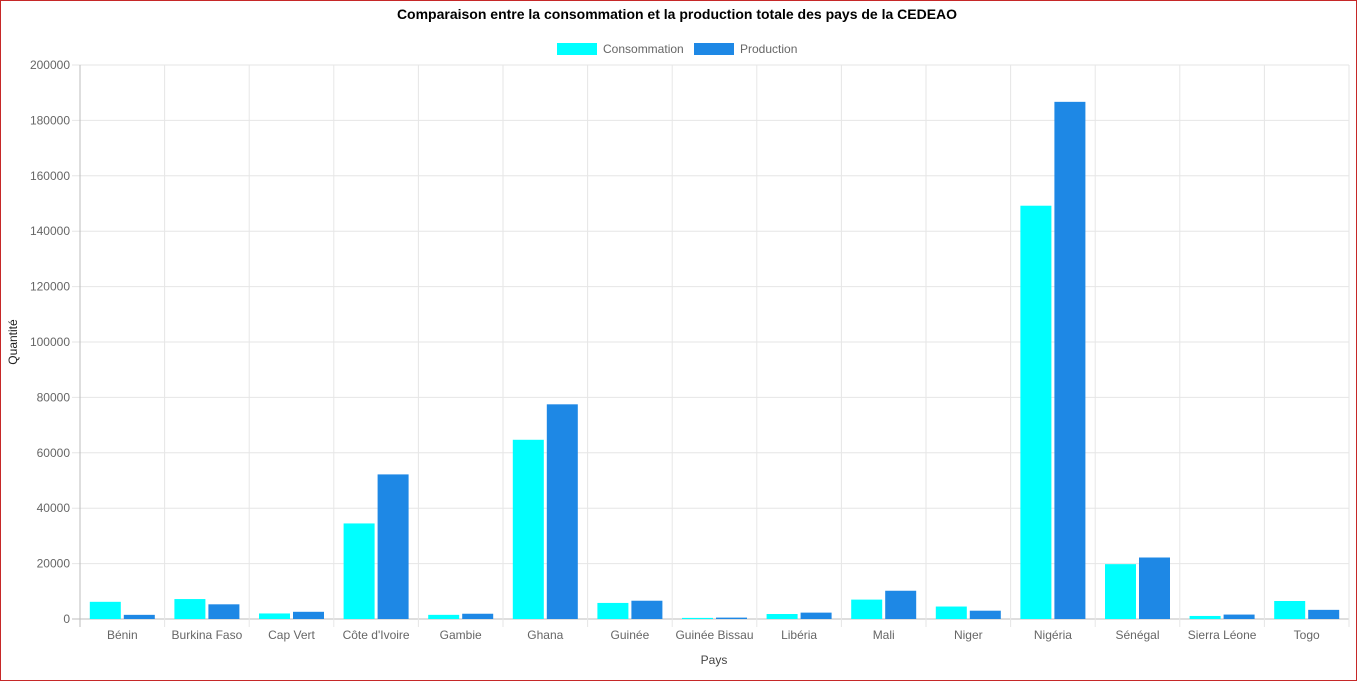 Image resolution: width=1357 pixels, height=682 pixels. What do you see at coordinates (731, 618) in the screenshot?
I see `bar-production-guinee-bissau` at bounding box center [731, 618].